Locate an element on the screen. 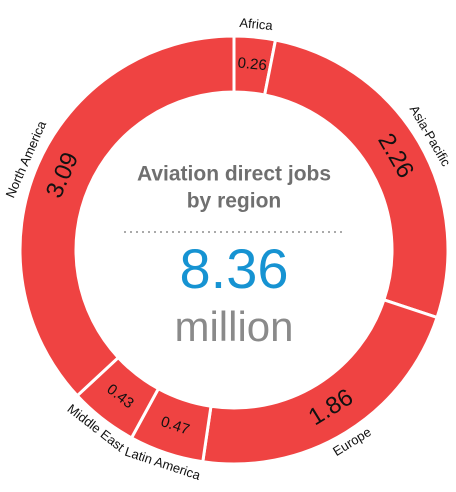 Image resolution: width=456 pixels, height=492 pixels. category-label: Africa is located at coordinates (256, 24).